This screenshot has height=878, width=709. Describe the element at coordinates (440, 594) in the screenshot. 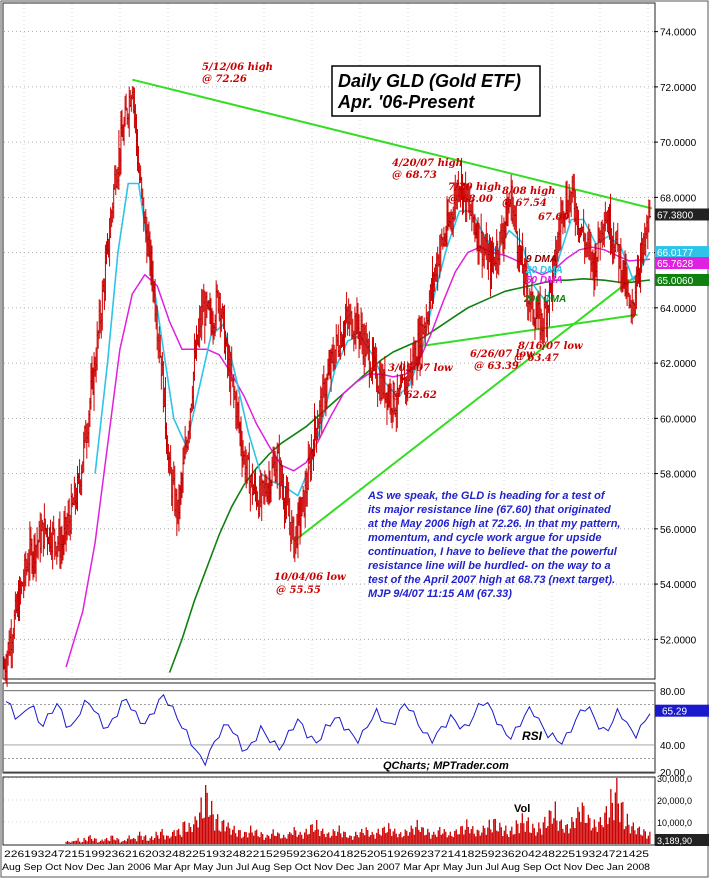

I see `commentary-line-7: MJP 9/4/07 11:15 AM (67.33)` at that location.